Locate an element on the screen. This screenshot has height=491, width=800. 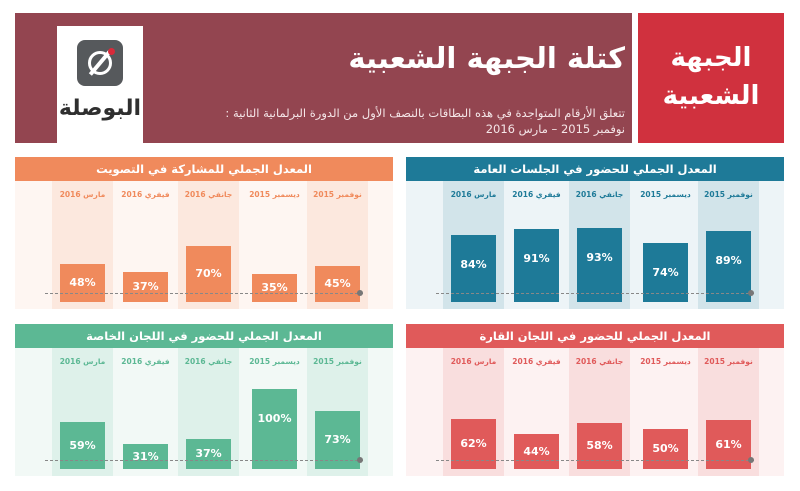
data-label: 44% is located at coordinates (536, 451).